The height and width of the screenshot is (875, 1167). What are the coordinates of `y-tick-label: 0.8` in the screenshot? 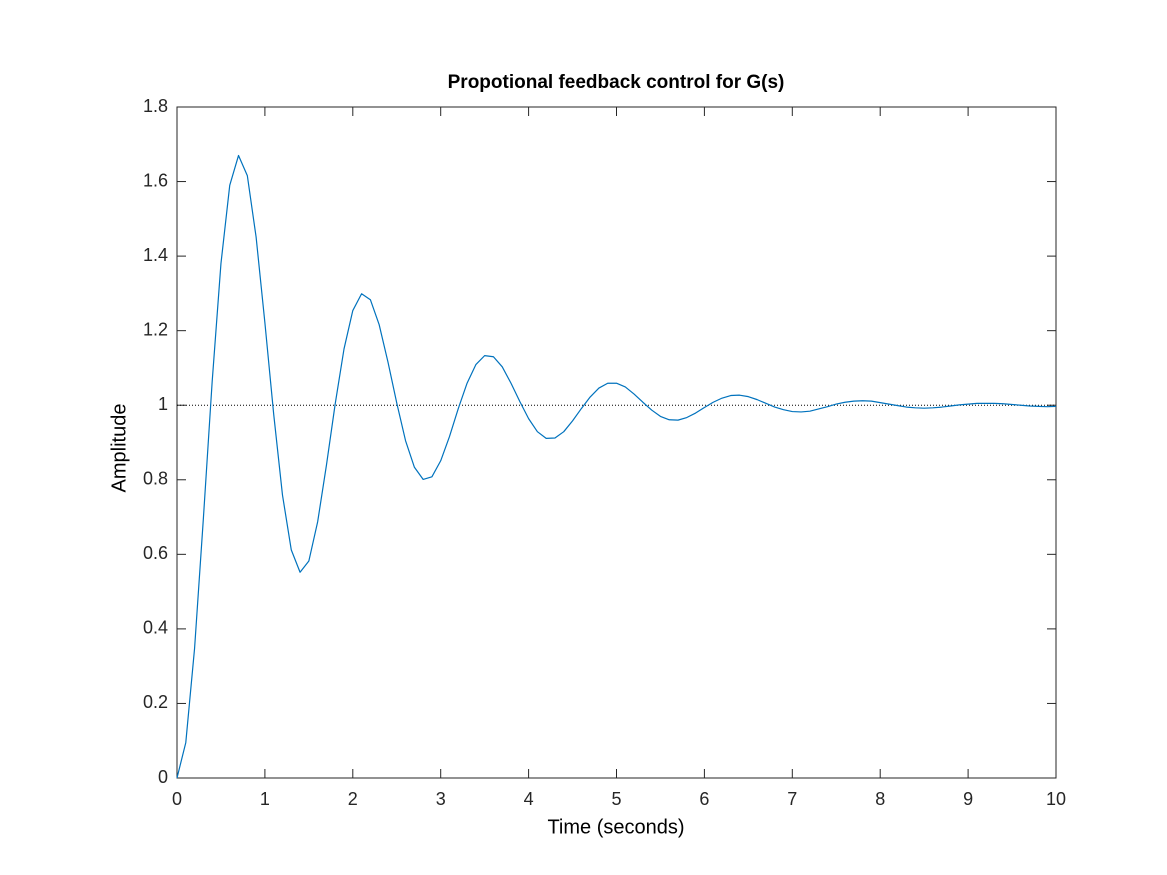 It's located at (155, 479).